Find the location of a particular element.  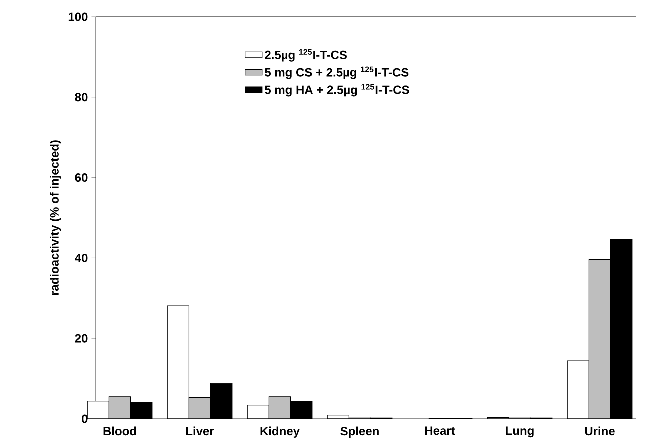

y-tick-label: 0 is located at coordinates (85, 419).